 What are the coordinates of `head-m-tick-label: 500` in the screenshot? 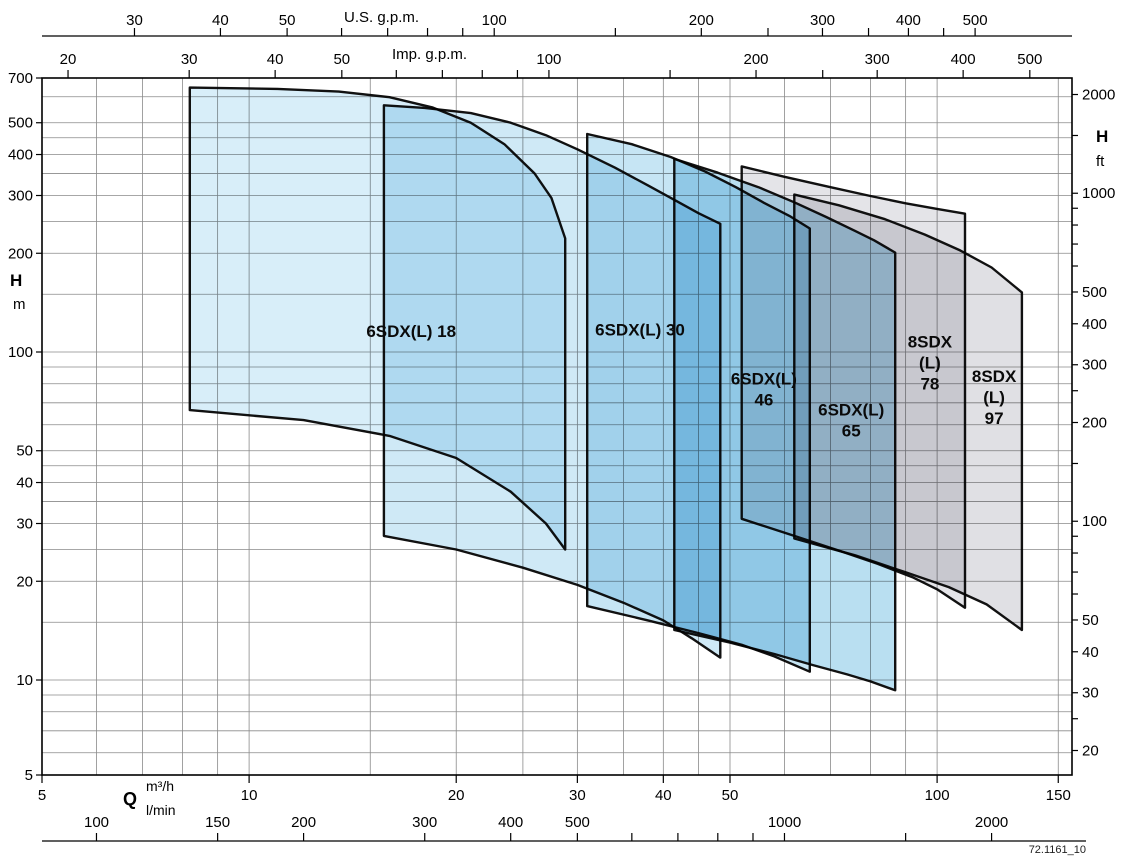 It's located at (20, 123).